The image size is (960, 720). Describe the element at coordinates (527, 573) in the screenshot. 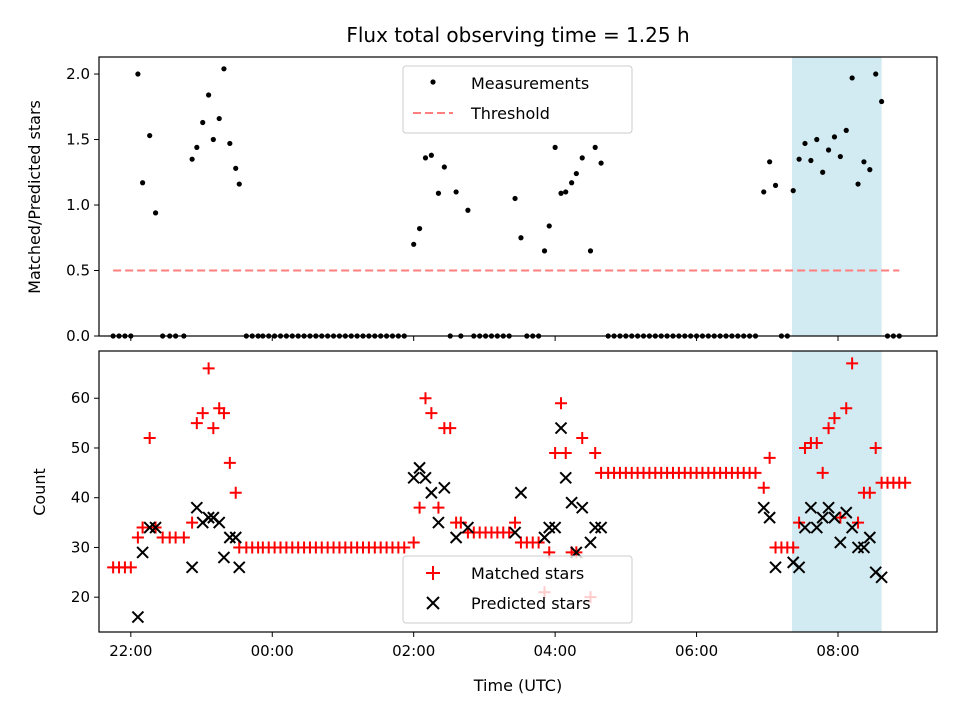

I see `legend-label-matched: Matched stars` at that location.